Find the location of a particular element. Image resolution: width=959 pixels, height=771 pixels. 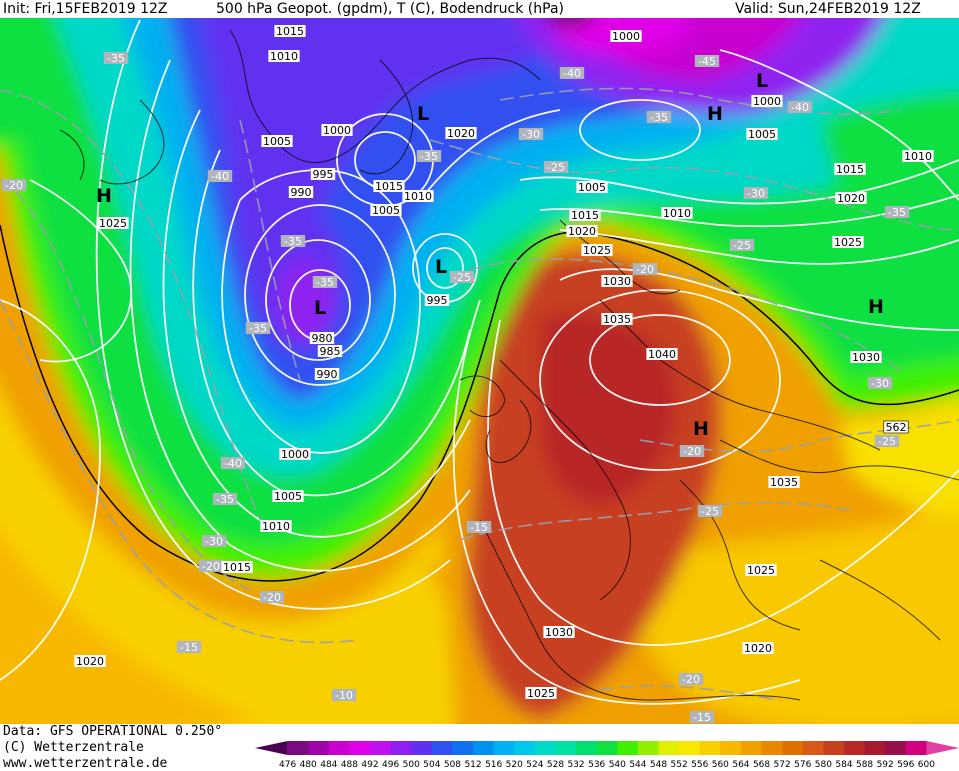

colorbar-tick-label: 516 is located at coordinates (493, 765).